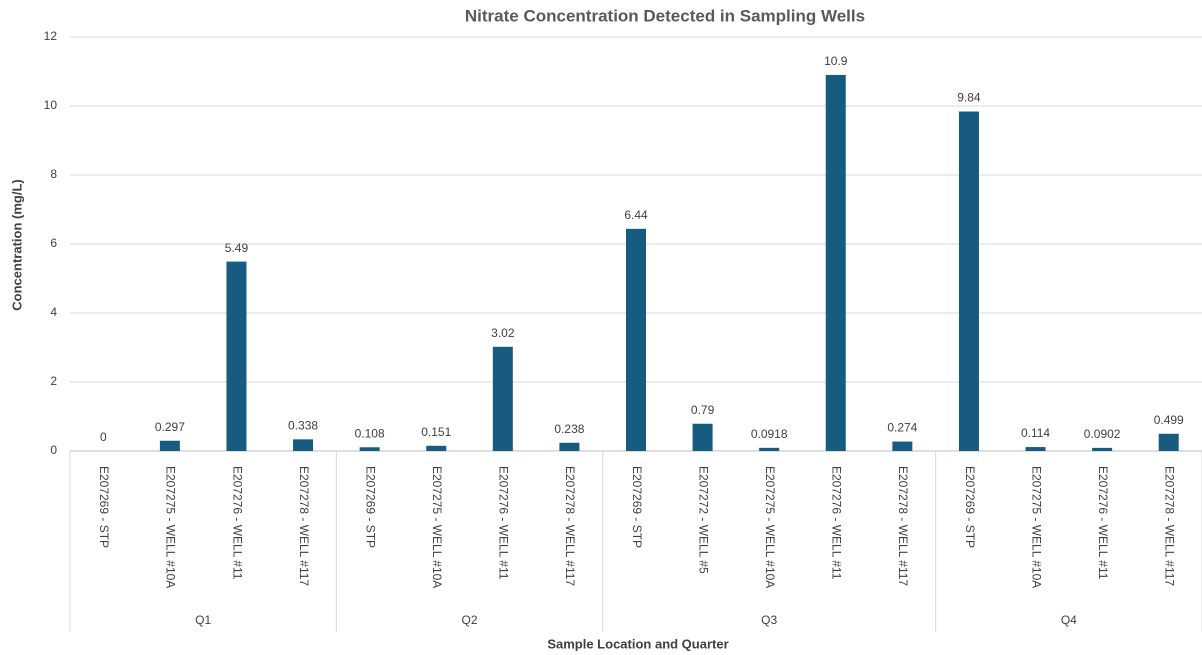 This screenshot has width=1202, height=655. What do you see at coordinates (637, 643) in the screenshot?
I see `x-axis-title: Sample Location and Quarter` at bounding box center [637, 643].